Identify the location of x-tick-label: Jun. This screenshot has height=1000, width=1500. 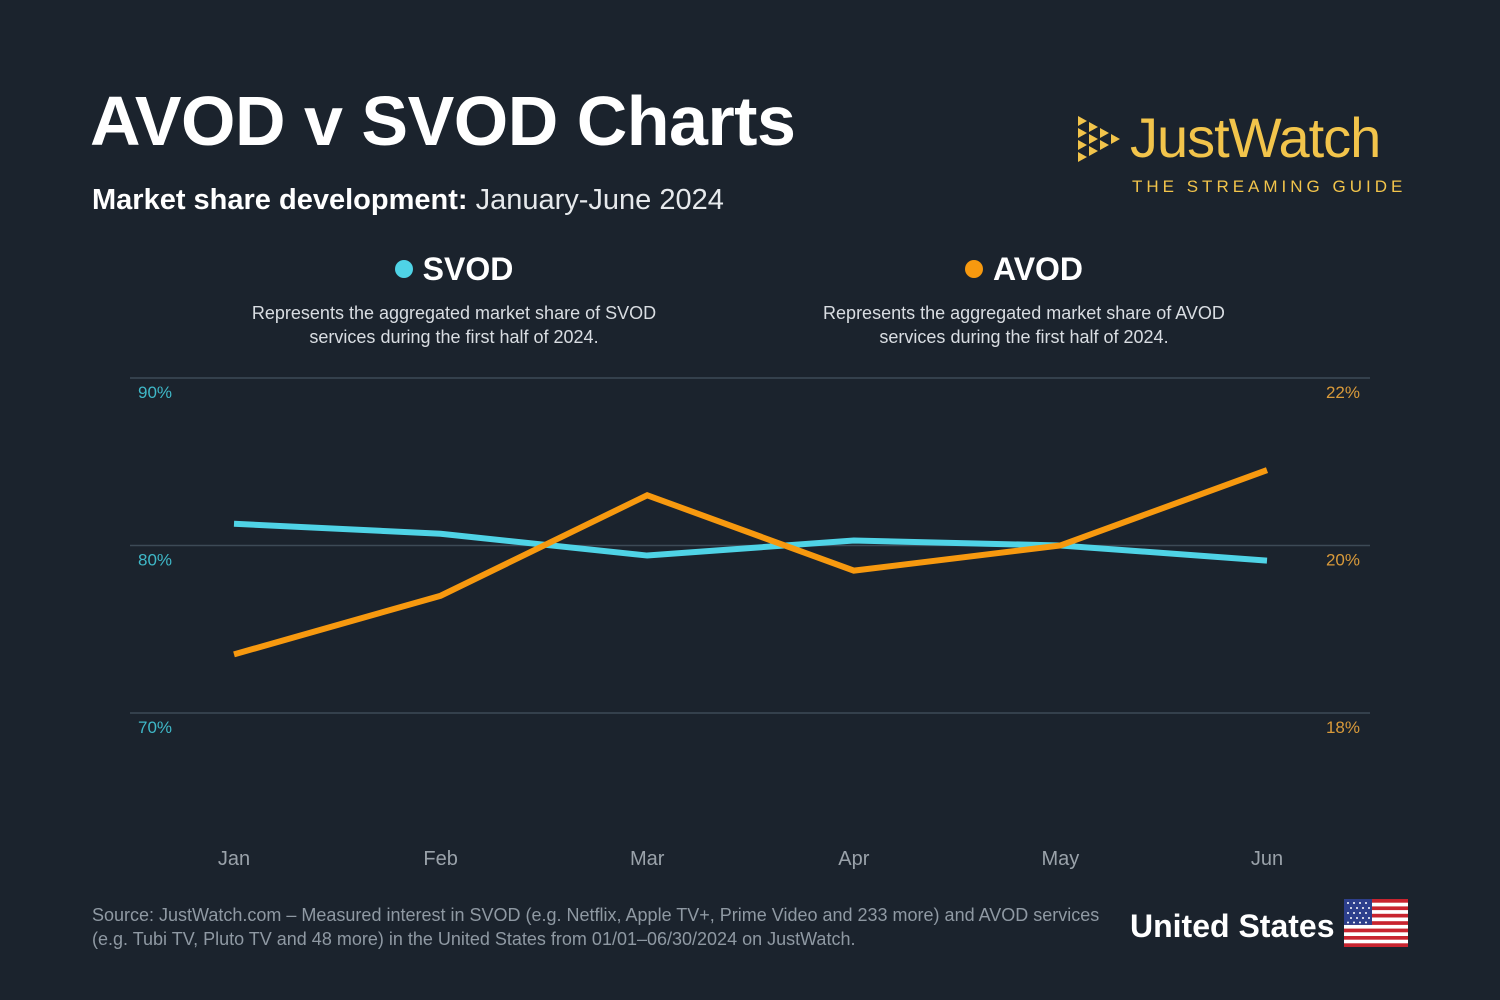
(1267, 859).